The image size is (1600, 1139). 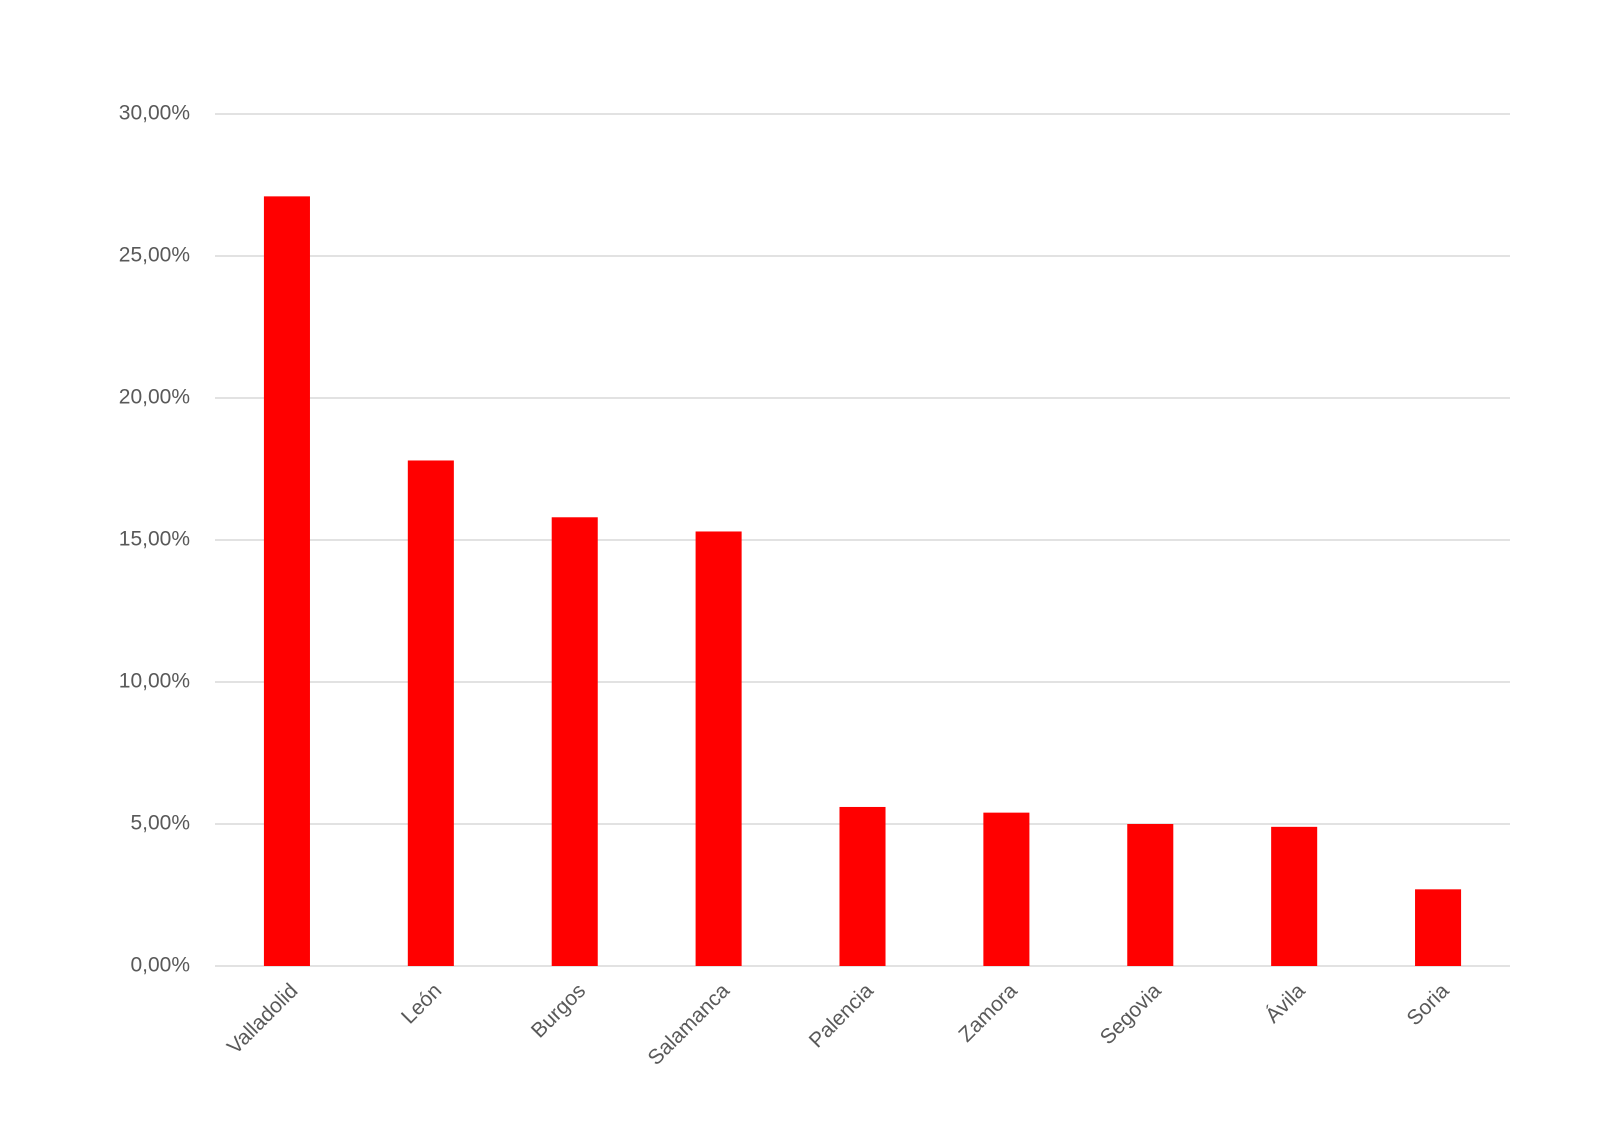 What do you see at coordinates (841, 1015) in the screenshot?
I see `x-tick-label: Palencia` at bounding box center [841, 1015].